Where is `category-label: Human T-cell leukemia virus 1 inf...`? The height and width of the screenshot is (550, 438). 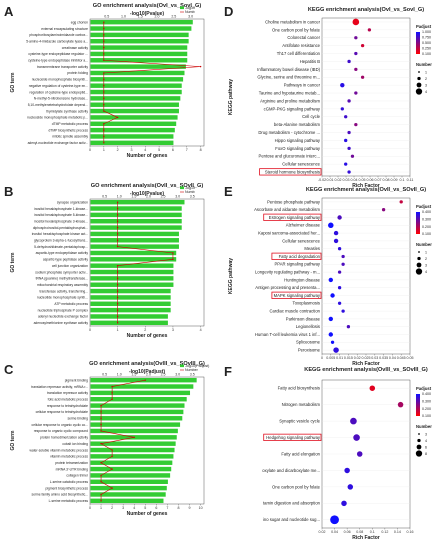
category-label: Human T-cell leukemia virus 1 inf... is located at coordinates (287, 334).